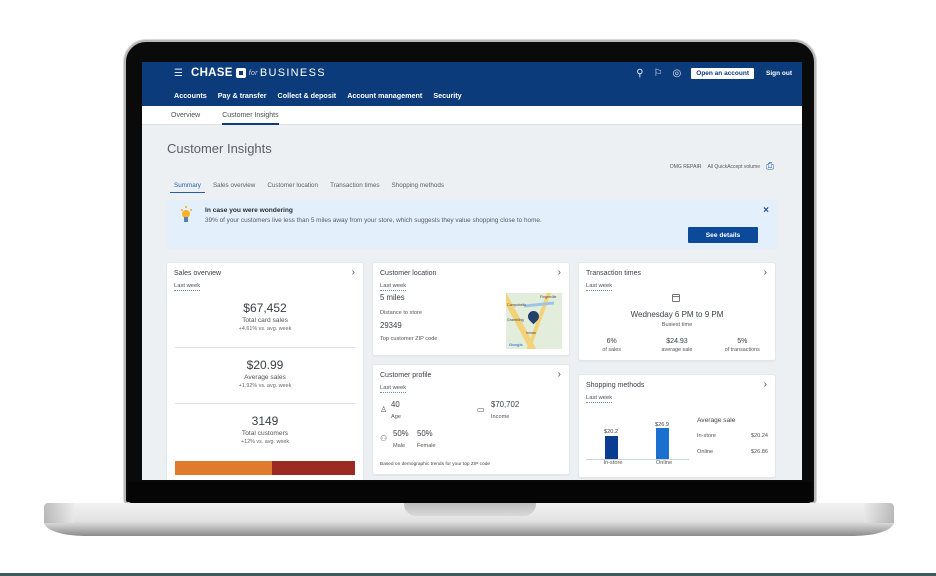 Image resolution: width=936 pixels, height=576 pixels. Describe the element at coordinates (766, 210) in the screenshot. I see `close-icon: ×` at that location.